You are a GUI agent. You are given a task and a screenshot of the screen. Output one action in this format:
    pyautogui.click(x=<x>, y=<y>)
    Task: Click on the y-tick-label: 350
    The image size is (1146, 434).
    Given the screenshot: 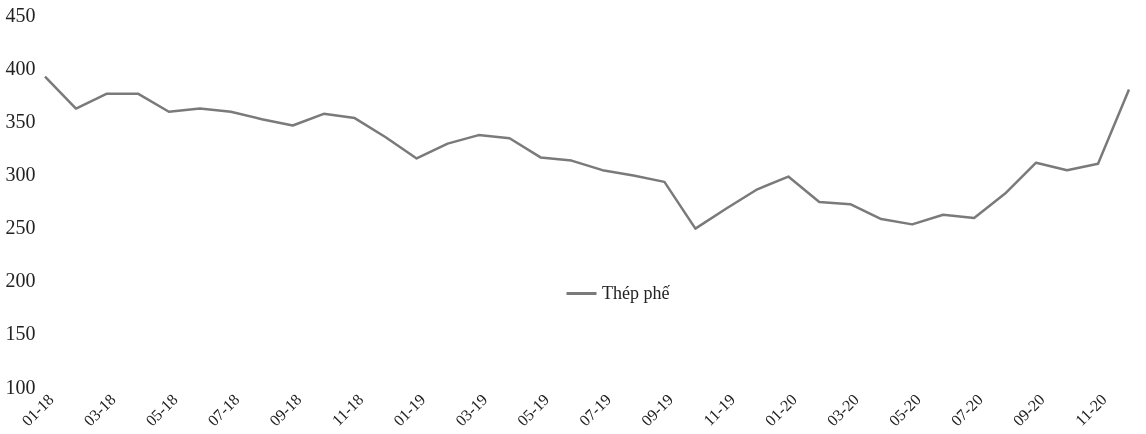 What is the action you would take?
    pyautogui.click(x=20, y=120)
    